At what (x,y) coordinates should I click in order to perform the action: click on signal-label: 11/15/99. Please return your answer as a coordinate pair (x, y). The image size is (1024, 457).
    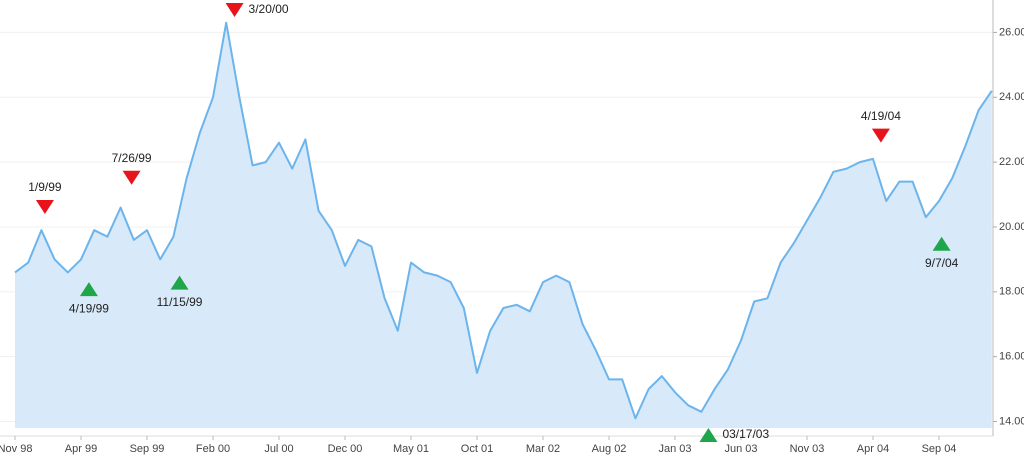
    Looking at the image, I should click on (180, 302).